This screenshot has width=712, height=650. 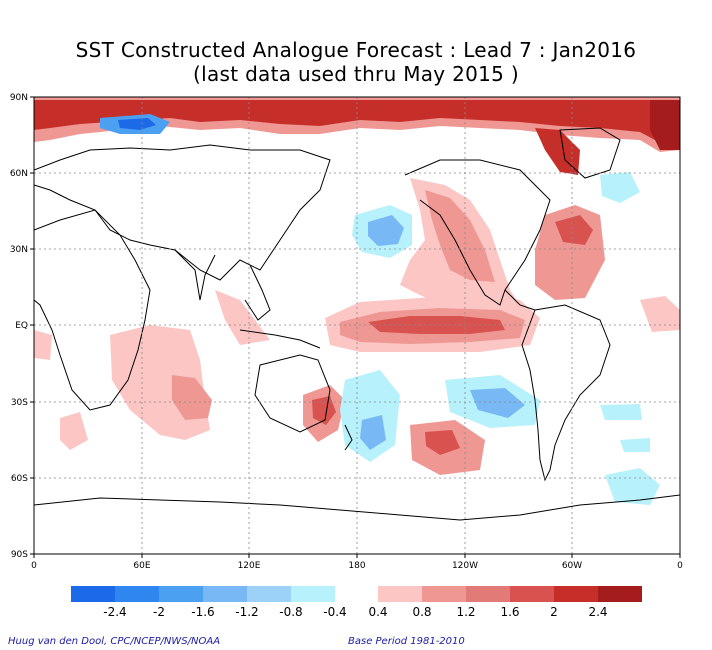 I want to click on antarctica-coast, so click(x=357, y=507).